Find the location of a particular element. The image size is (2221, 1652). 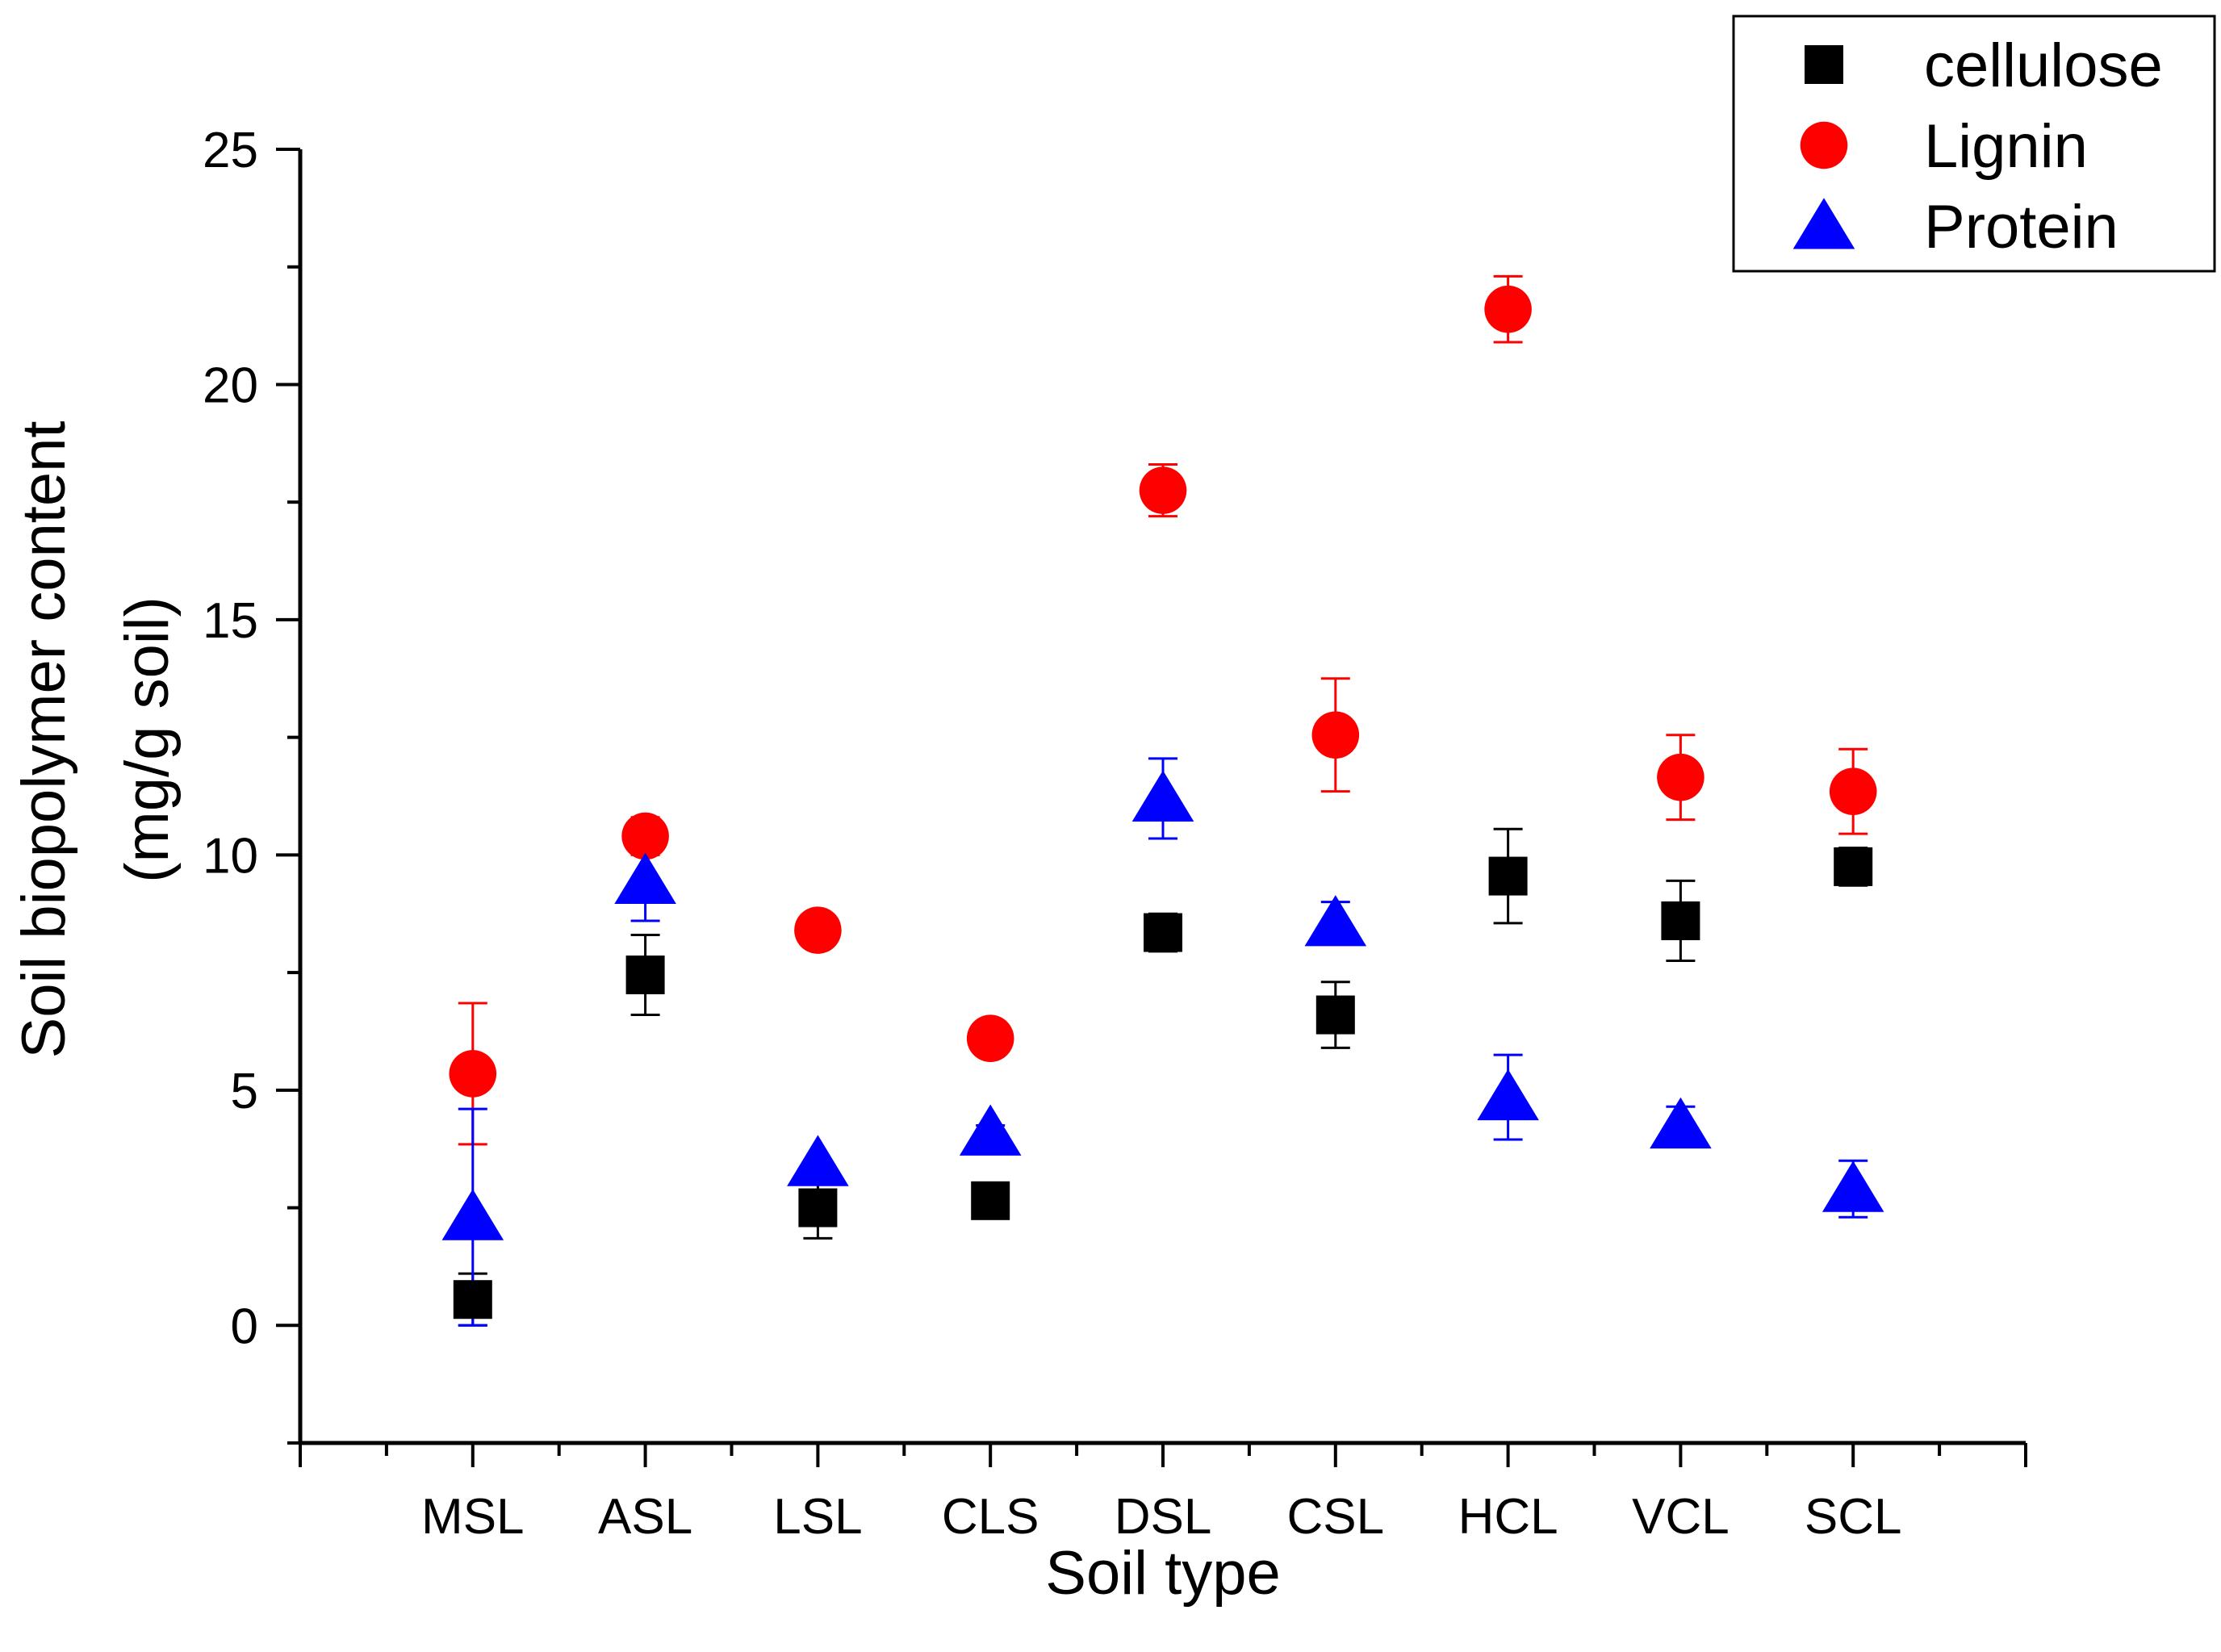

x-tick-label-dsl: DSL is located at coordinates (1163, 1517).